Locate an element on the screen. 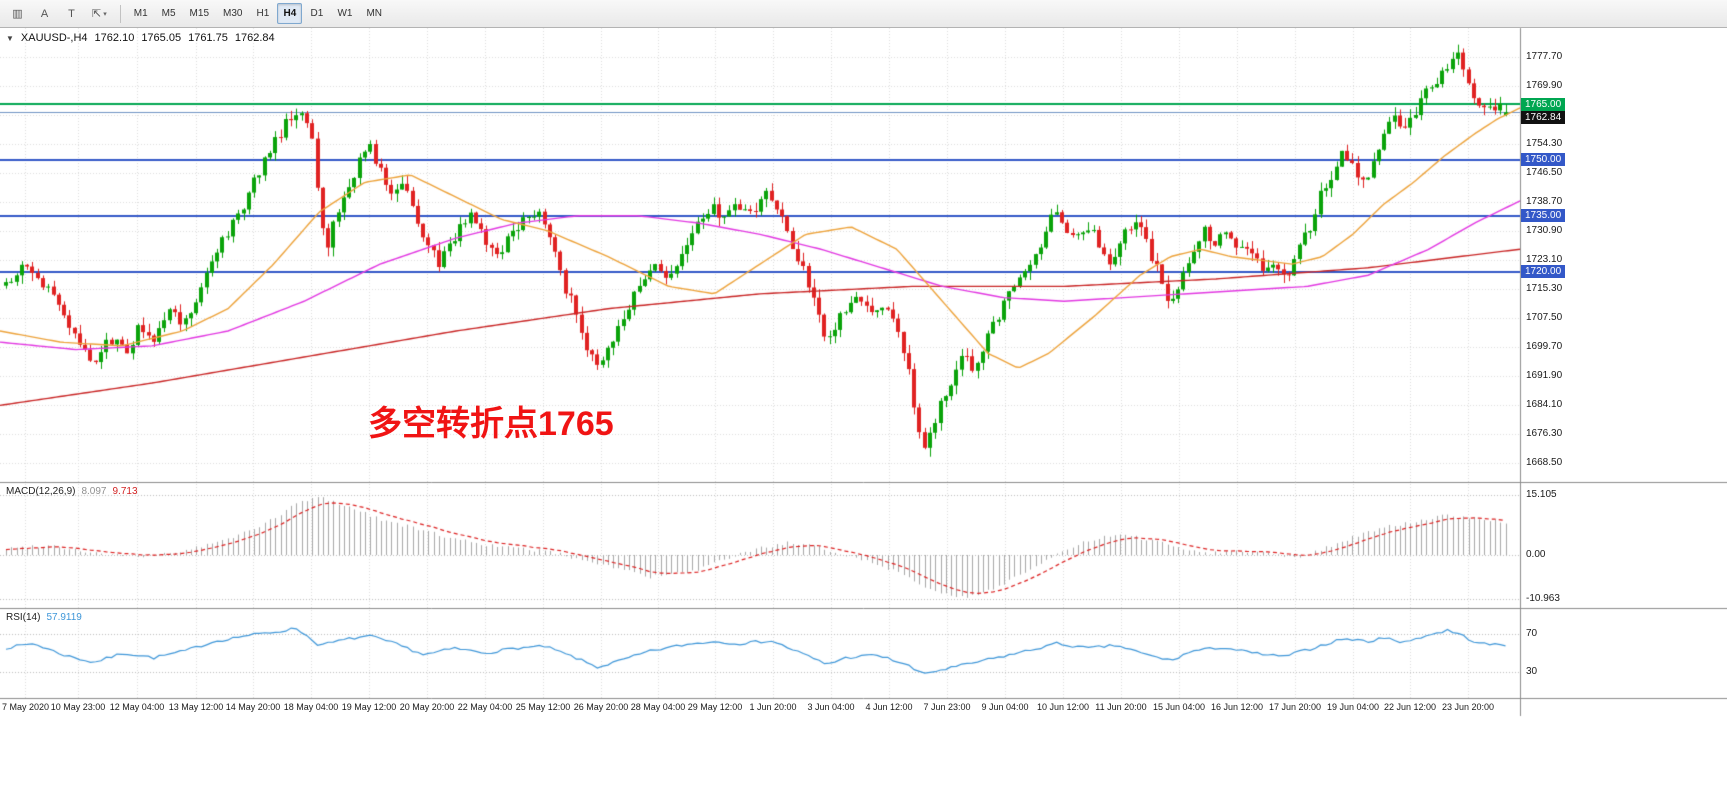 The width and height of the screenshot is (1727, 793). timeframe-button-M30: M30 is located at coordinates (233, 13).